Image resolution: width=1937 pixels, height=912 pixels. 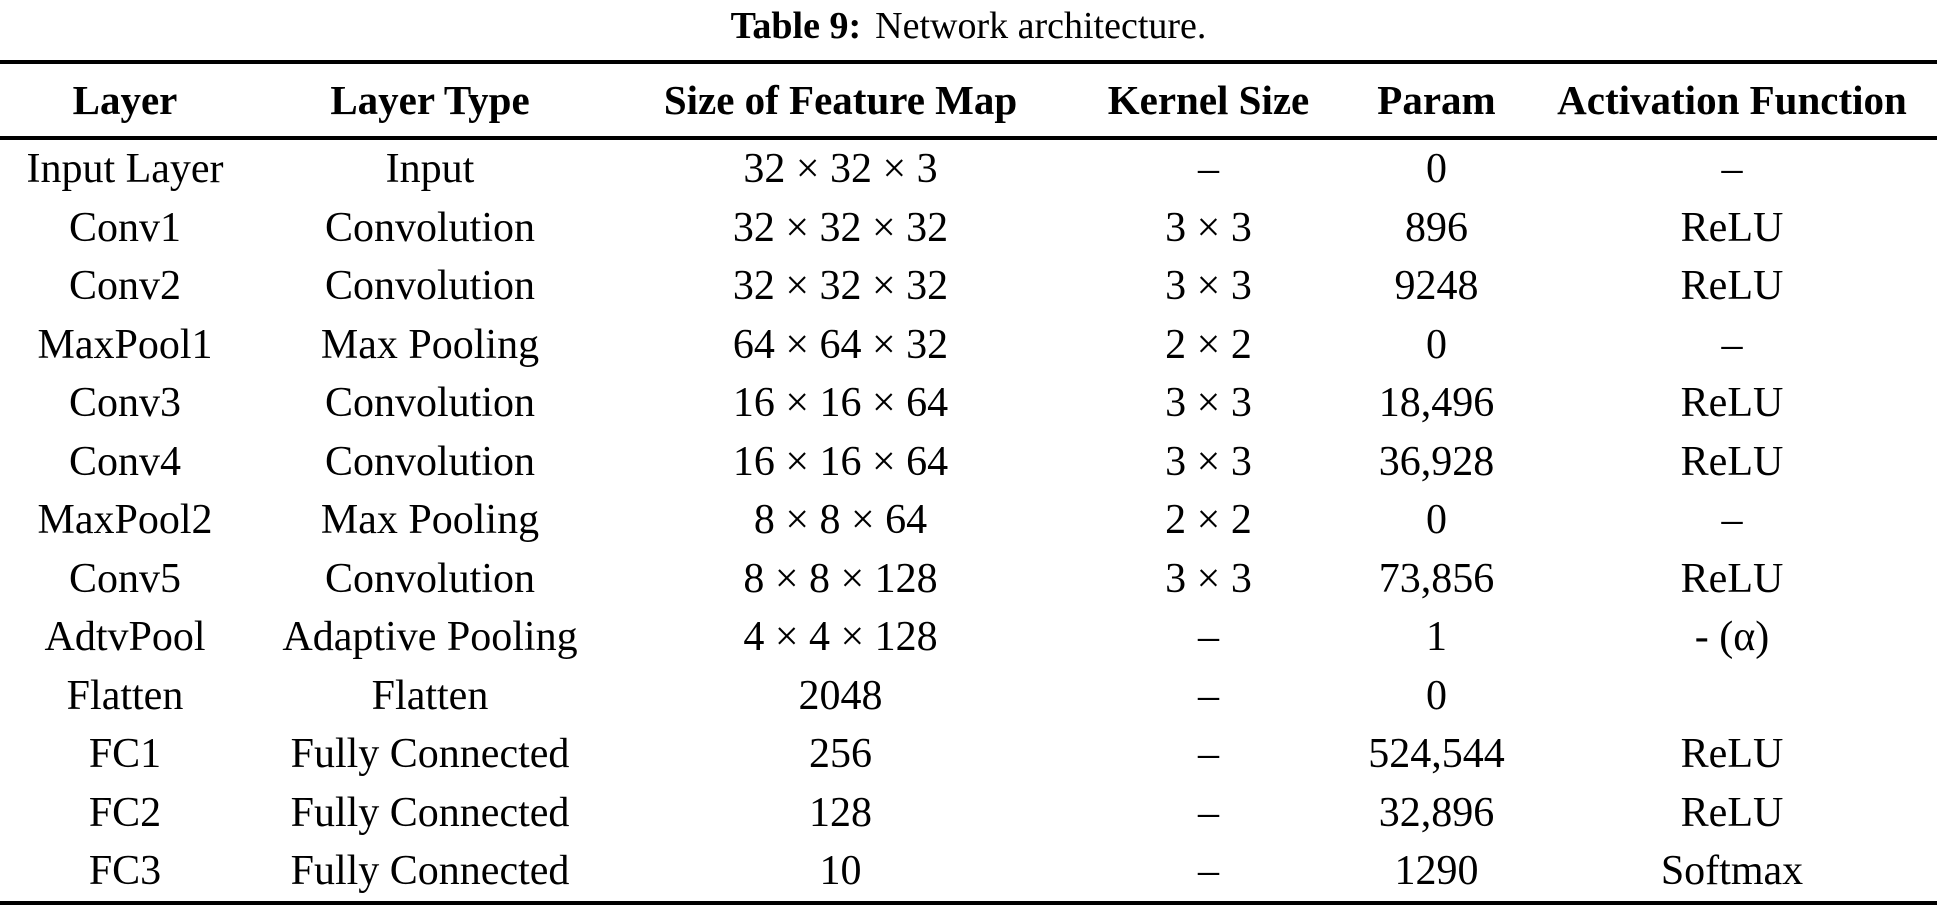 I want to click on table-cell, so click(x=1732, y=696).